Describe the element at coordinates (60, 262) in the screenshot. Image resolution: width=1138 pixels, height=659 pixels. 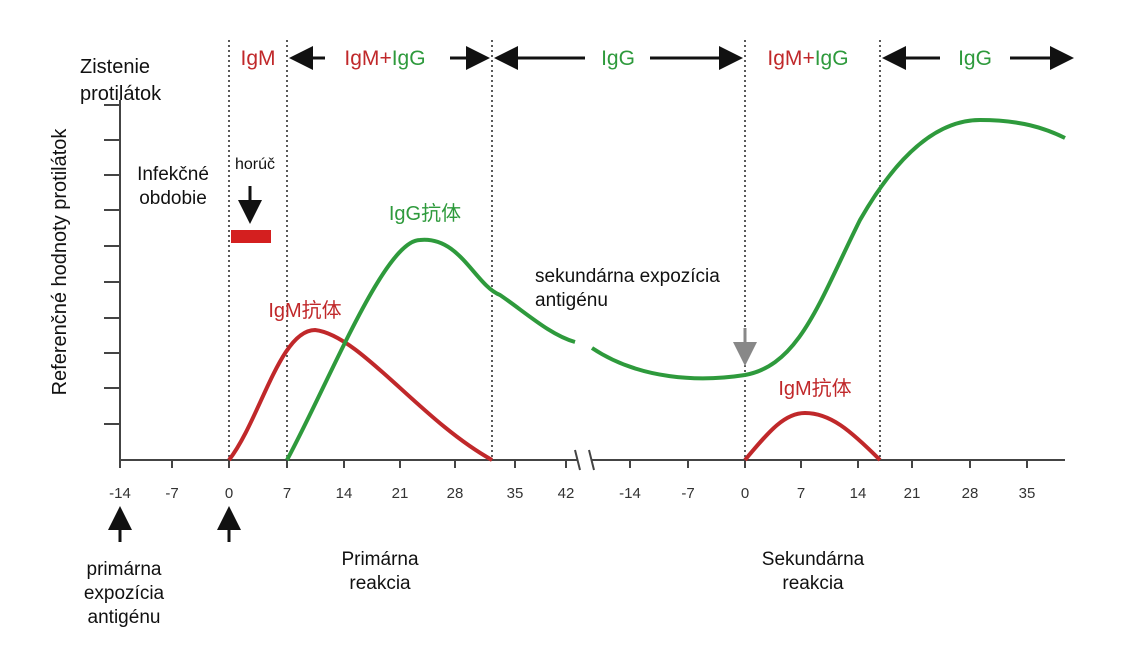
I see `y-label-side: Referenčné hodnoty protilátok` at that location.